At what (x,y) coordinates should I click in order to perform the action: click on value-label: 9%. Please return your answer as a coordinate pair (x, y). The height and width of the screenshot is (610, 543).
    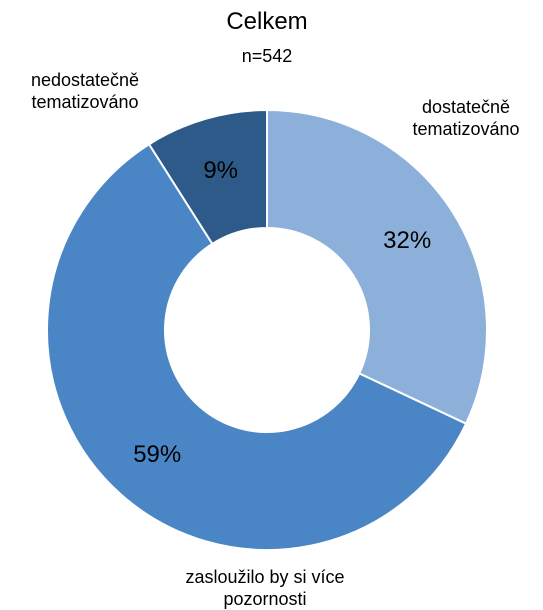
    Looking at the image, I should click on (221, 170).